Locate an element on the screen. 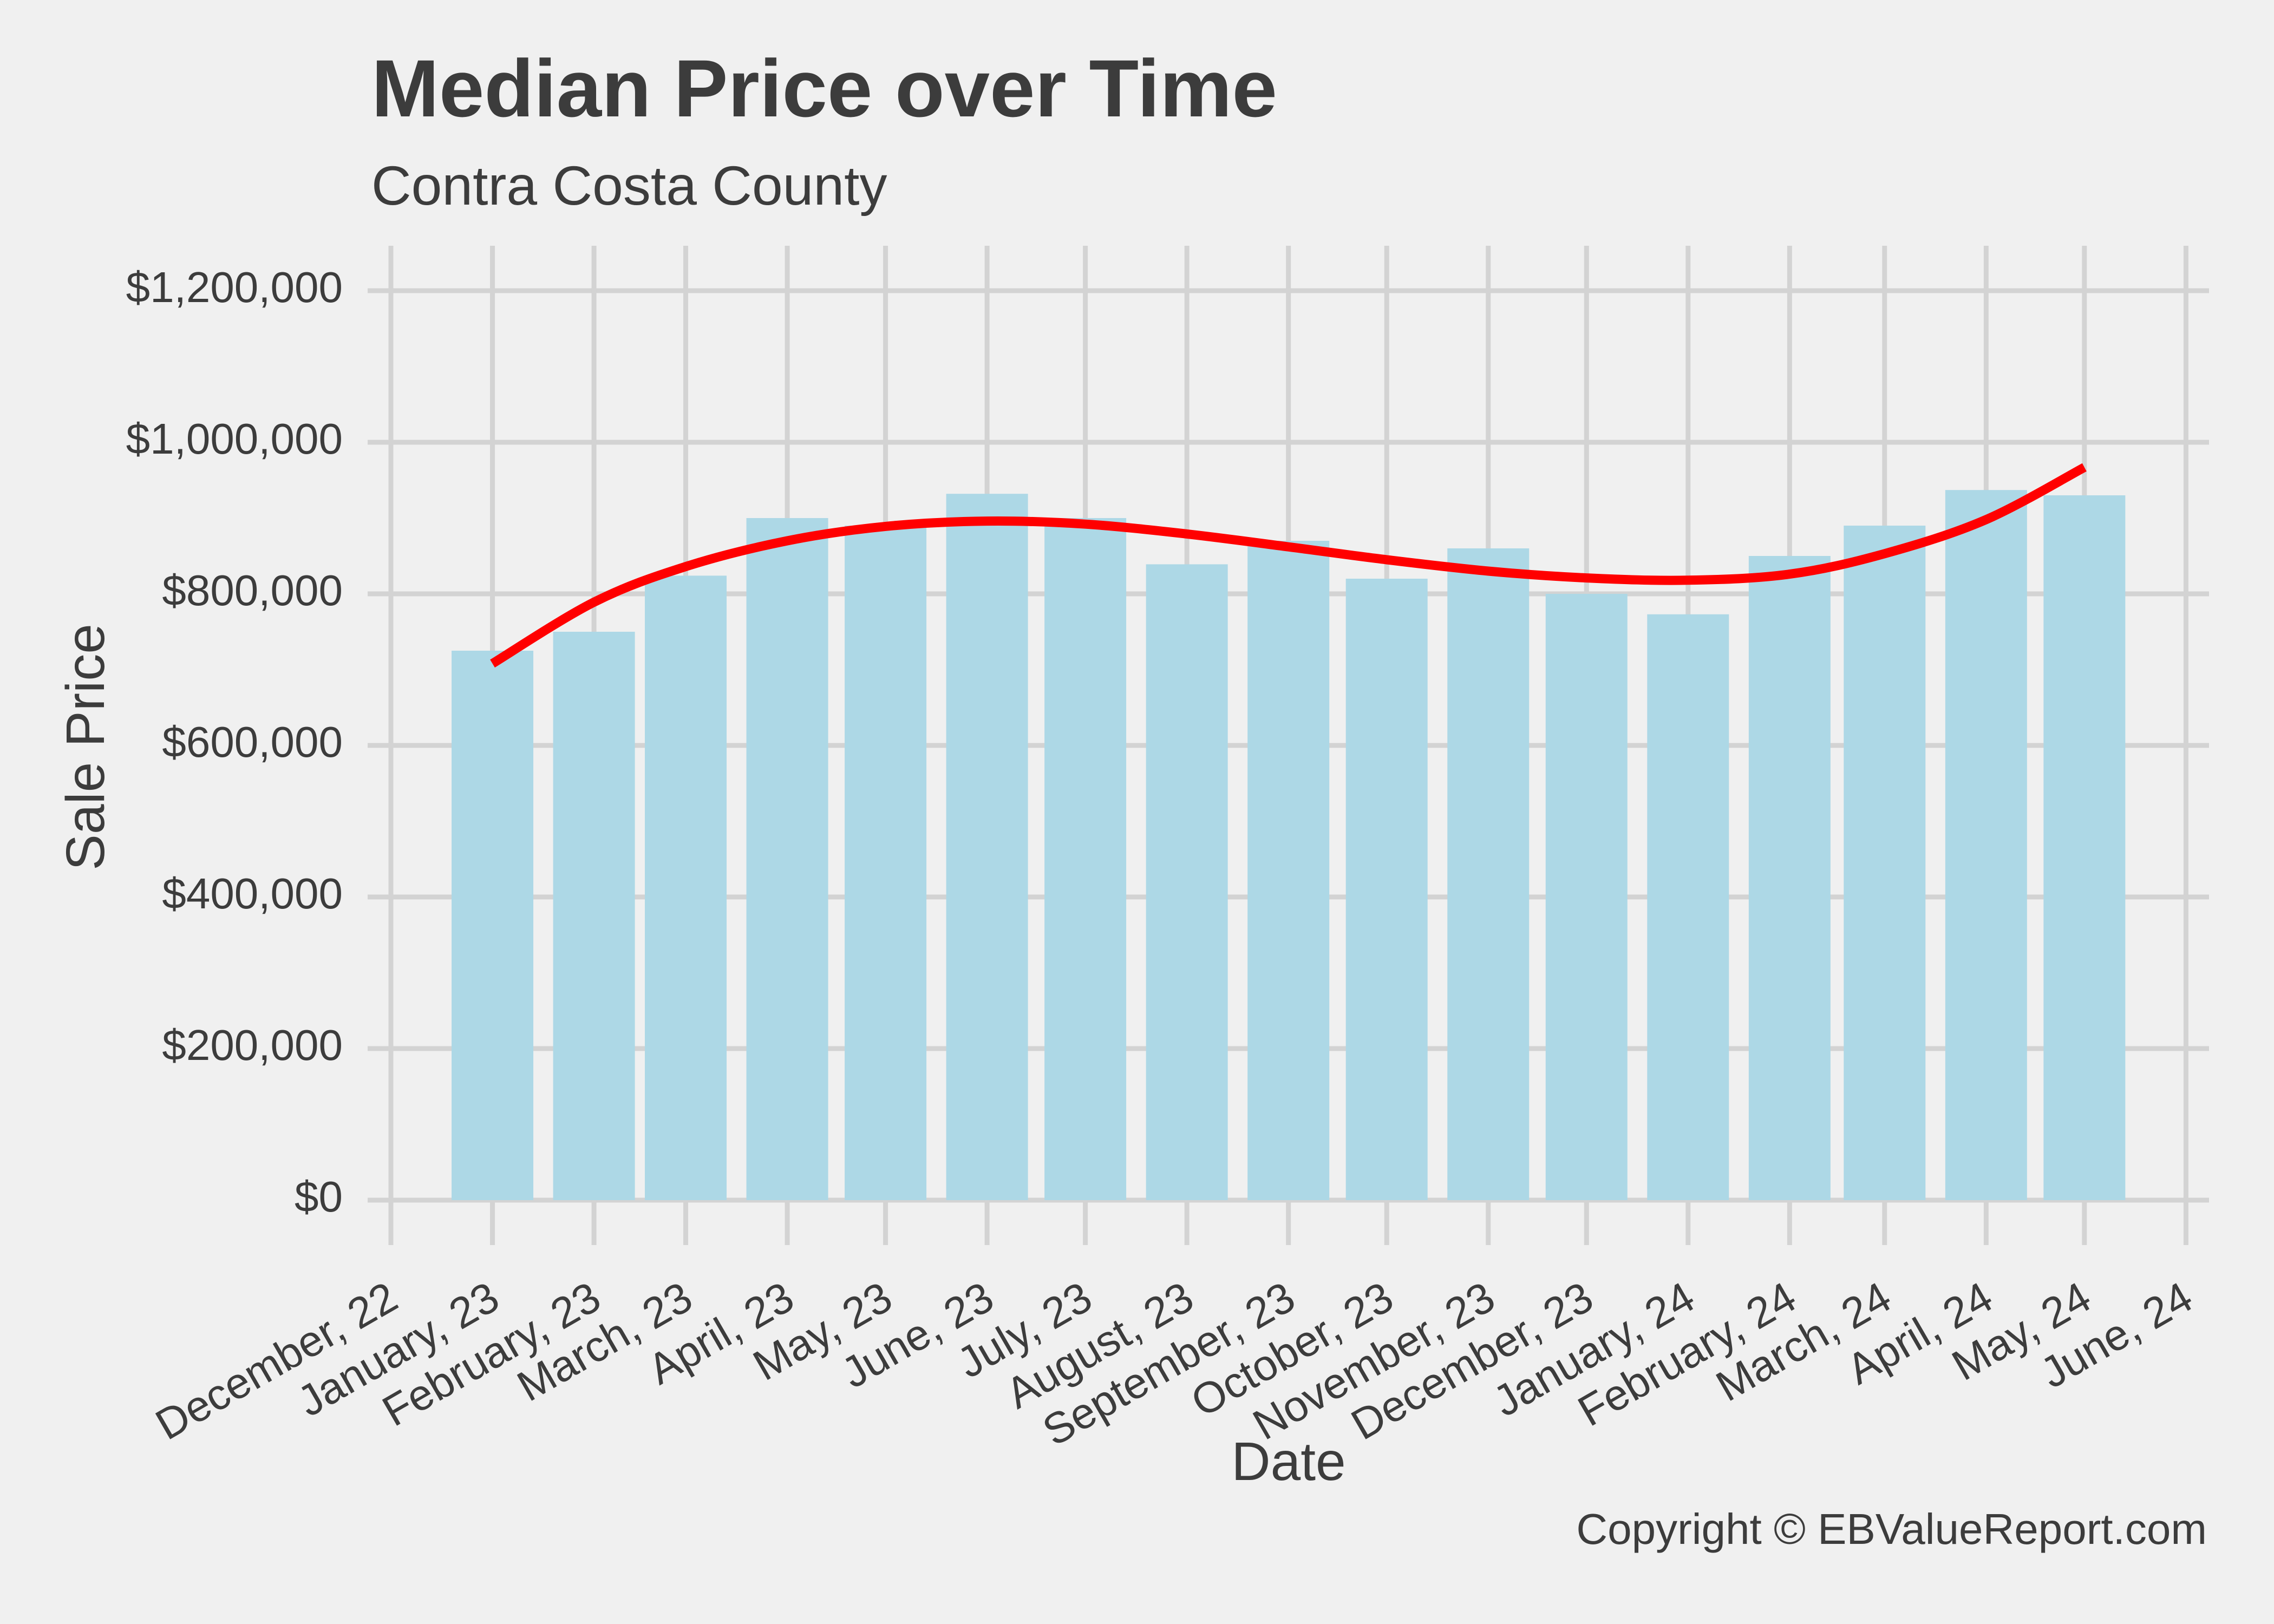  chart-title: Median Price over Time is located at coordinates (824, 88).